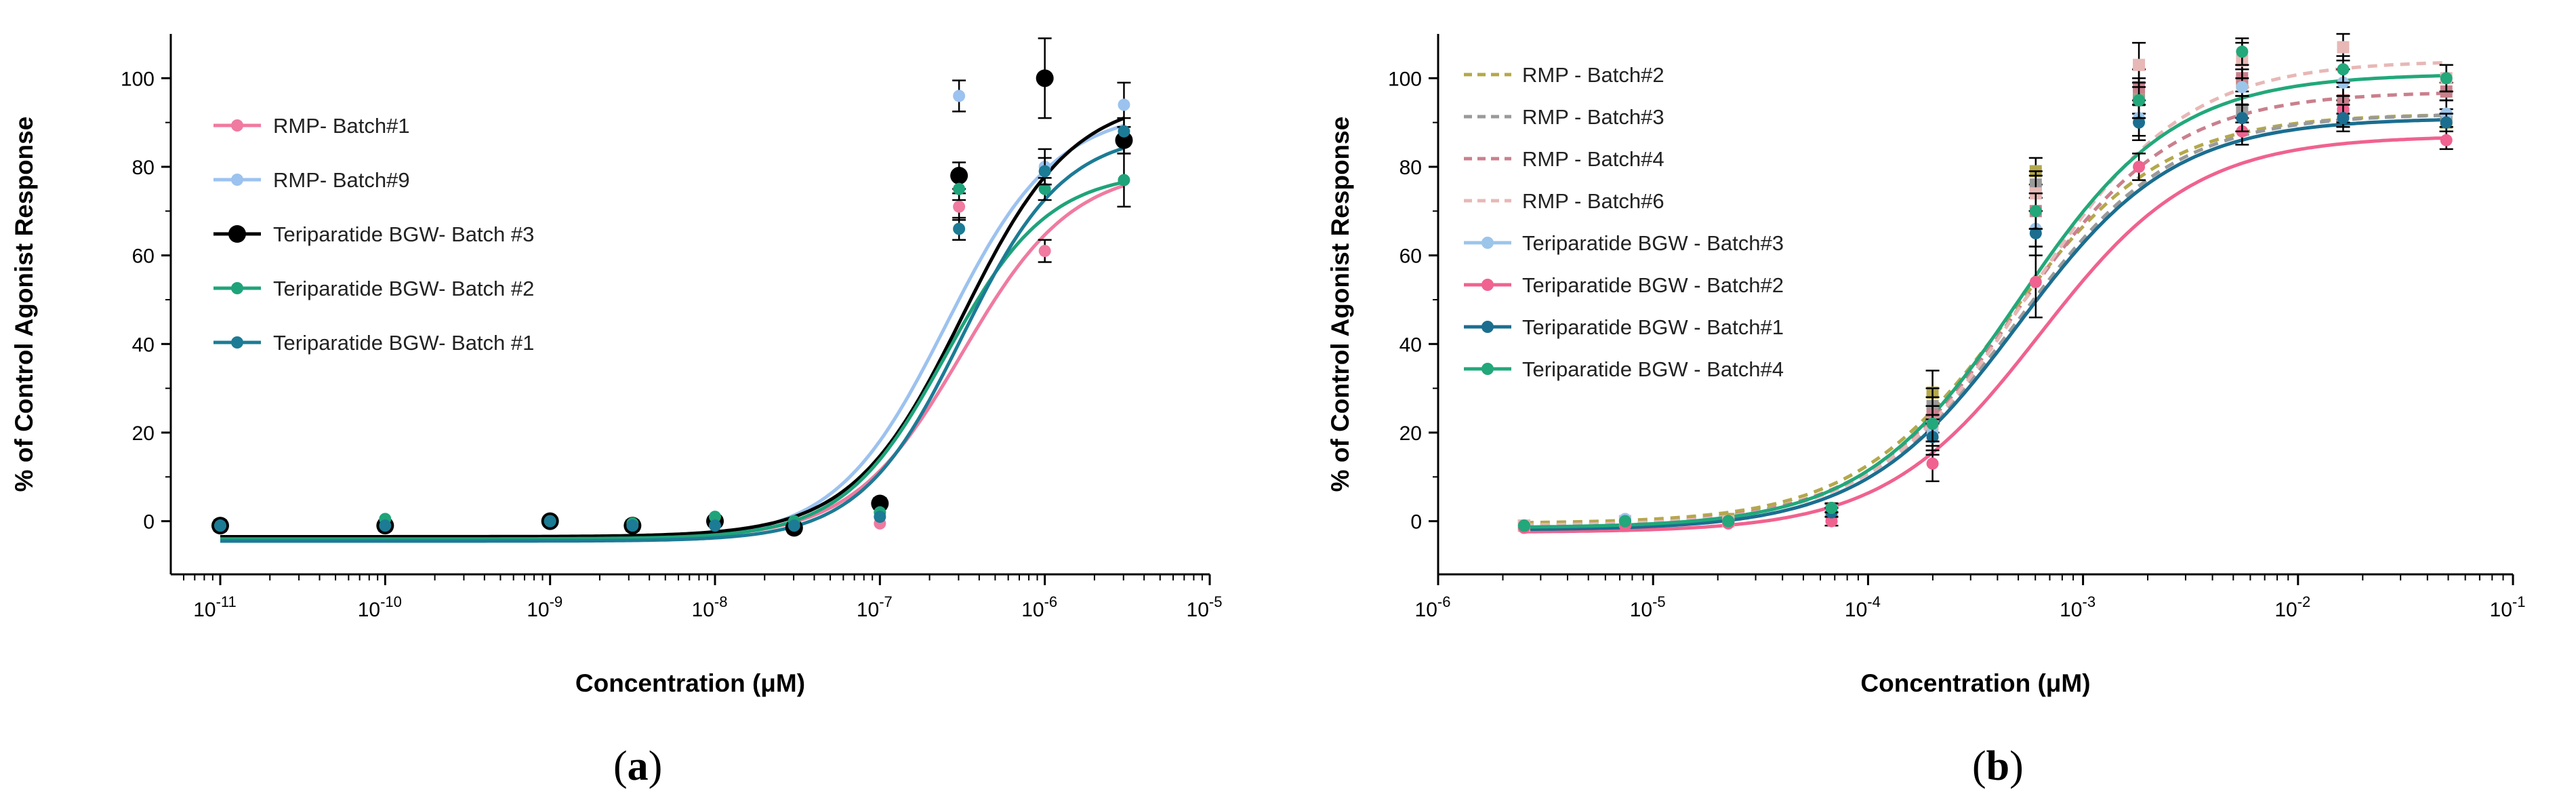  I want to click on panel-a-legend-label: Teriparatide BGW- Batch #1, so click(404, 343).